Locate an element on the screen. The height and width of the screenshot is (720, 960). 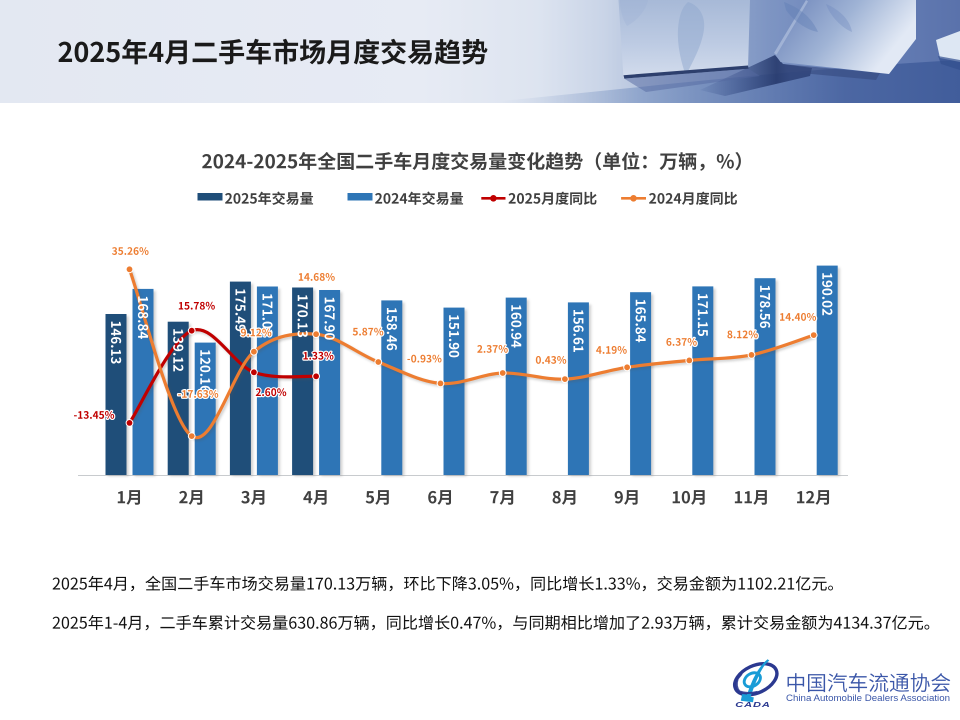
svg-text: CADA is located at coordinates (753, 704).